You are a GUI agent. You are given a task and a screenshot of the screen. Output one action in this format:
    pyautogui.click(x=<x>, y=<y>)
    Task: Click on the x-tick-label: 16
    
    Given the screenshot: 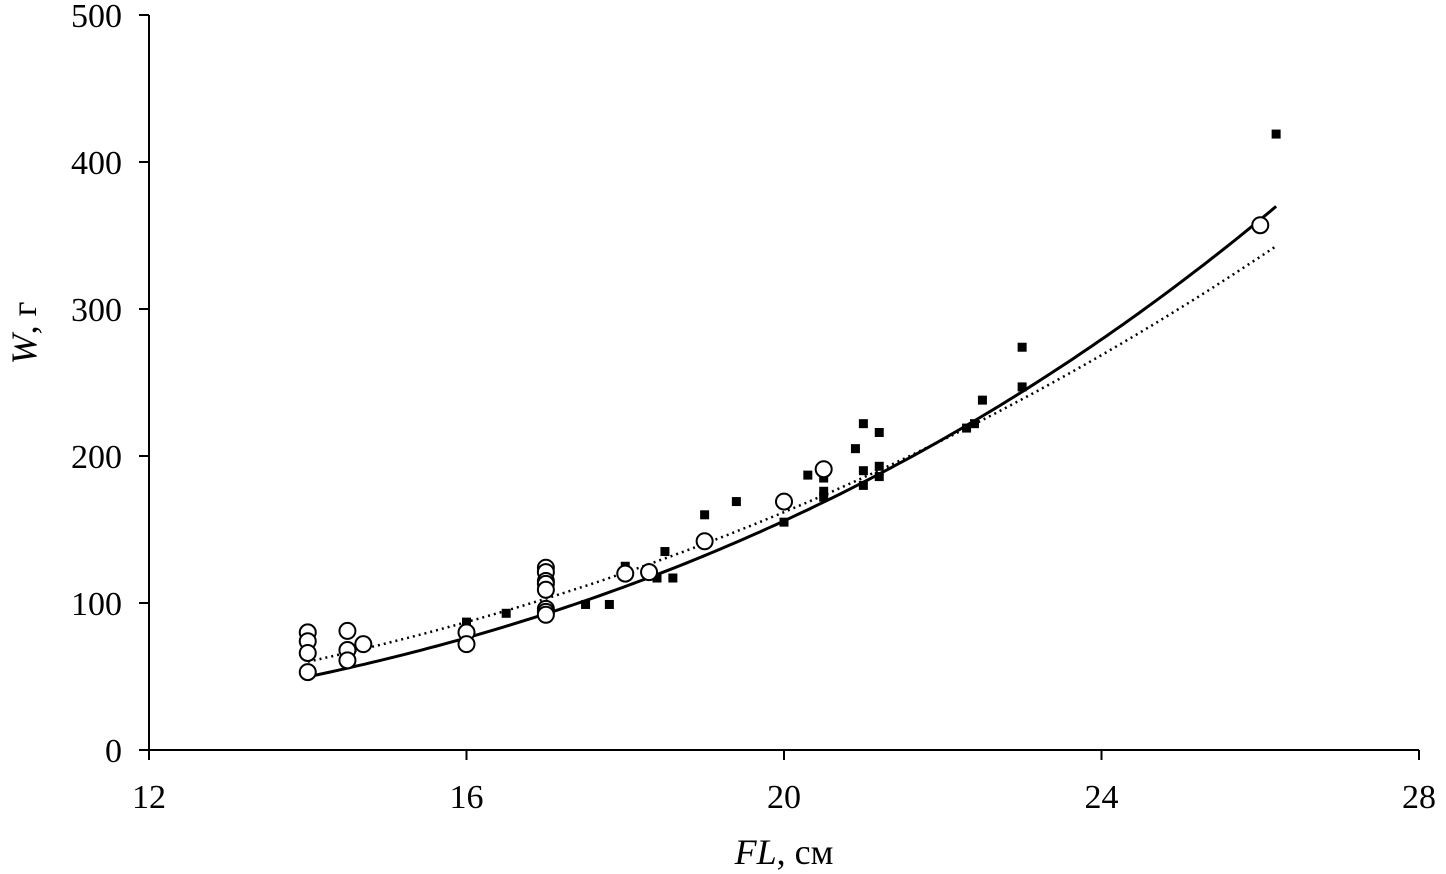 What is the action you would take?
    pyautogui.click(x=467, y=797)
    